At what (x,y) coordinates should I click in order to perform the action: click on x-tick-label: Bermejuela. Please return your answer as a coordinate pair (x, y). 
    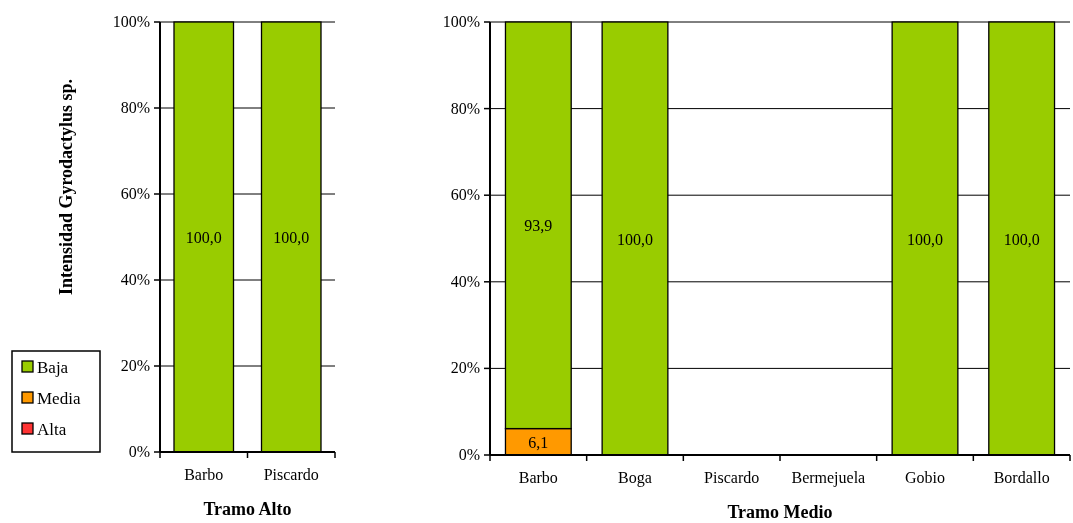
    Looking at the image, I should click on (828, 478).